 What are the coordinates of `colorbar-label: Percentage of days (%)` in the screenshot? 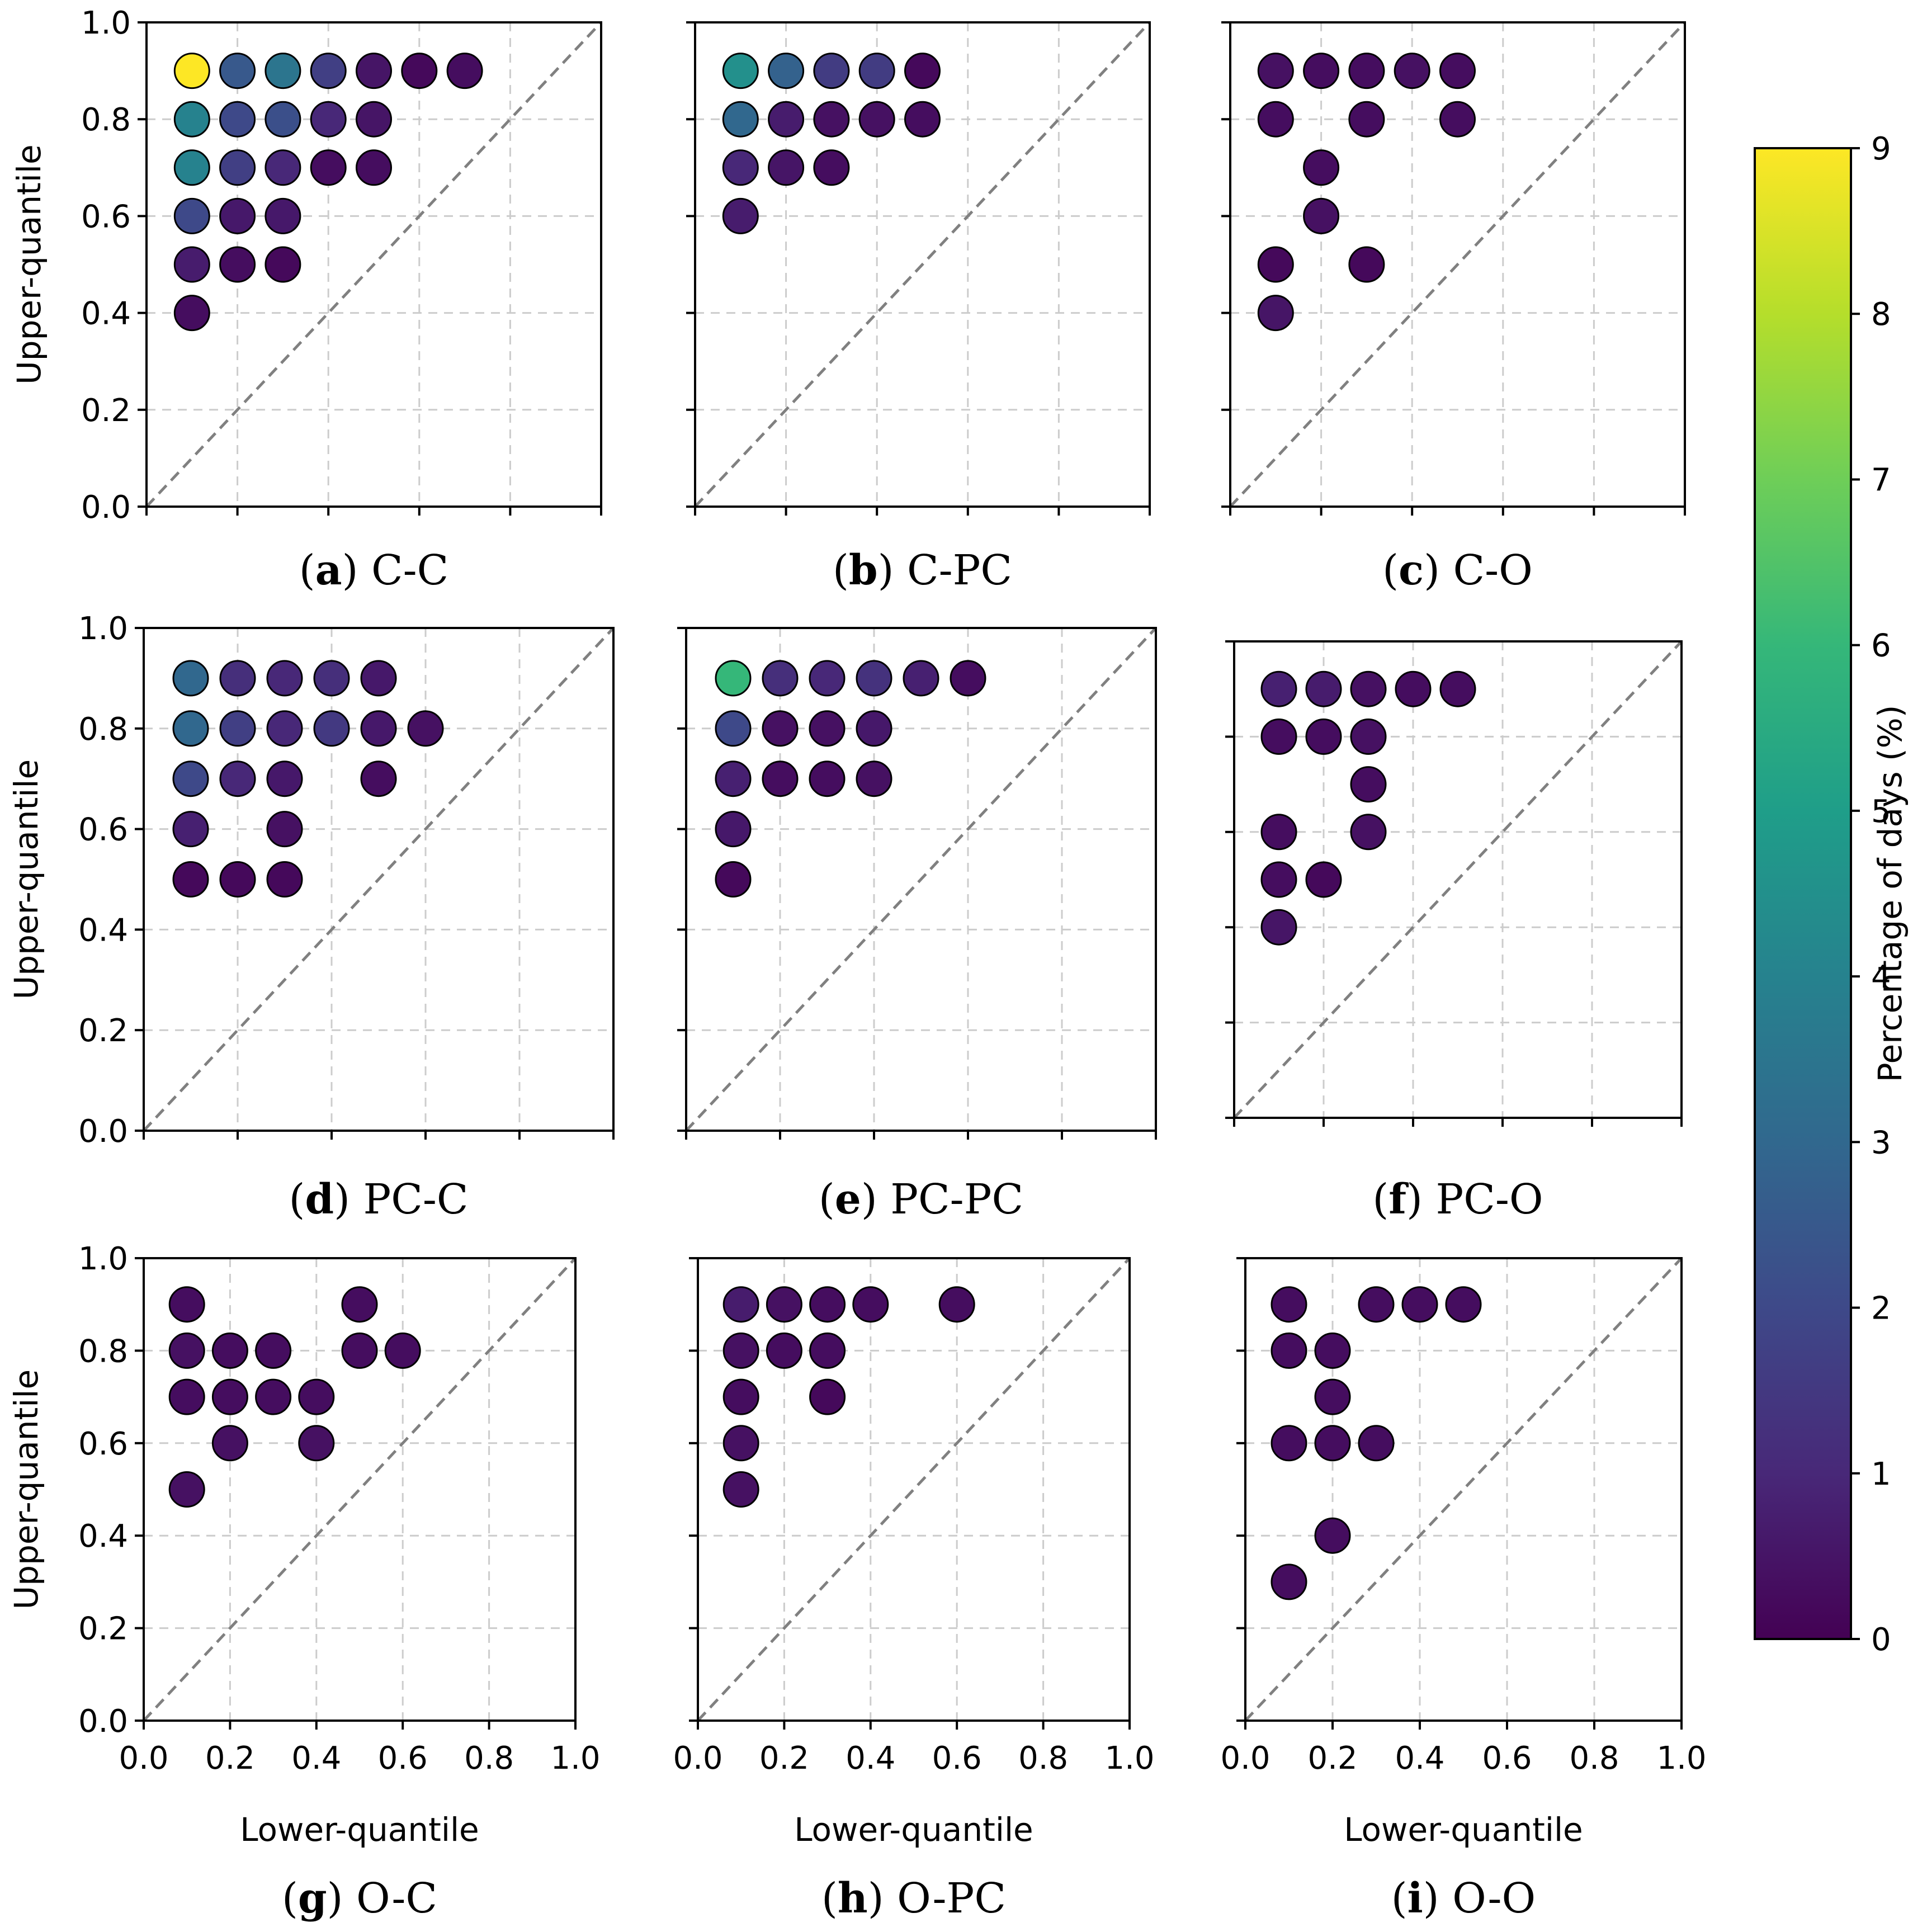 It's located at (1890, 894).